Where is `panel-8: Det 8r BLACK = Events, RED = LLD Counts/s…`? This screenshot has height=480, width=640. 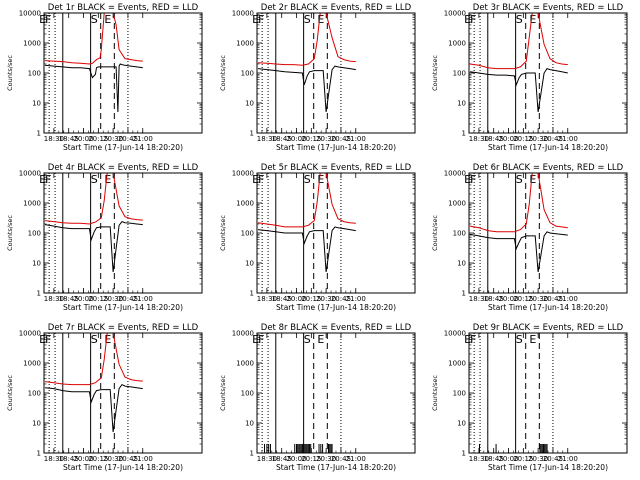 panel-8: Det 8r BLACK = Events, RED = LLD Counts/s… is located at coordinates (317, 397).